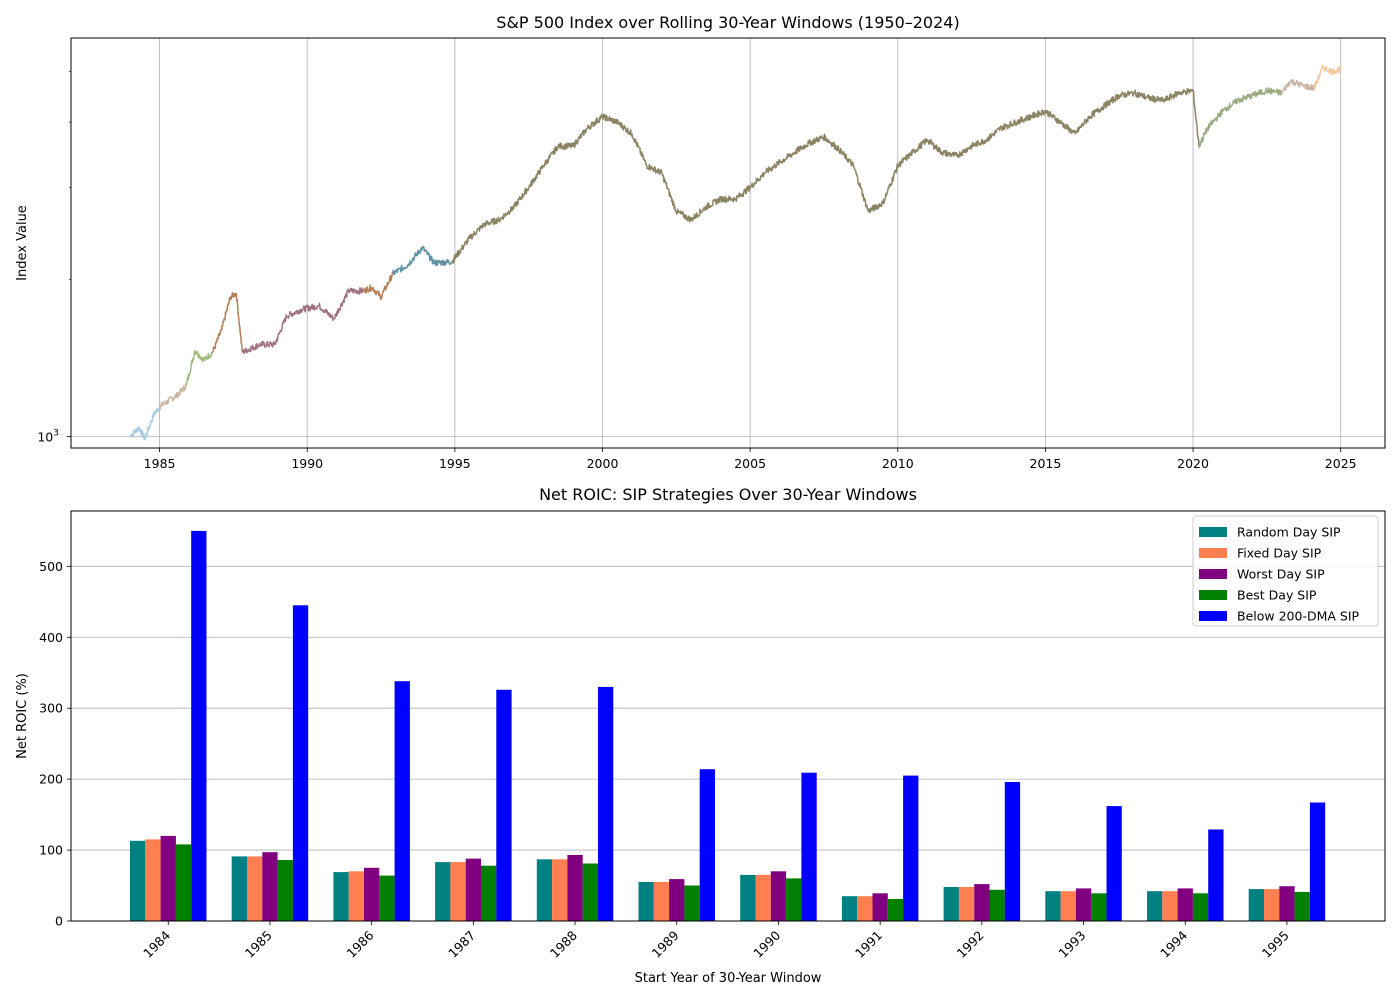 This screenshot has width=1400, height=1000. Describe the element at coordinates (1279, 553) in the screenshot. I see `legend-label: Fixed Day SIP` at that location.